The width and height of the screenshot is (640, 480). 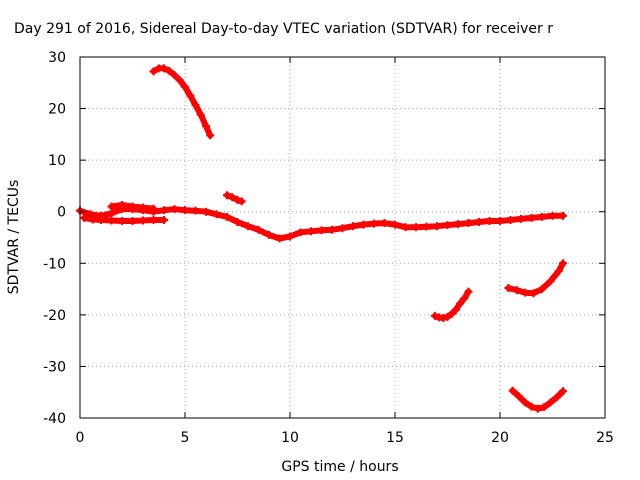 I want to click on y-tick-label: 30, so click(x=57, y=58).